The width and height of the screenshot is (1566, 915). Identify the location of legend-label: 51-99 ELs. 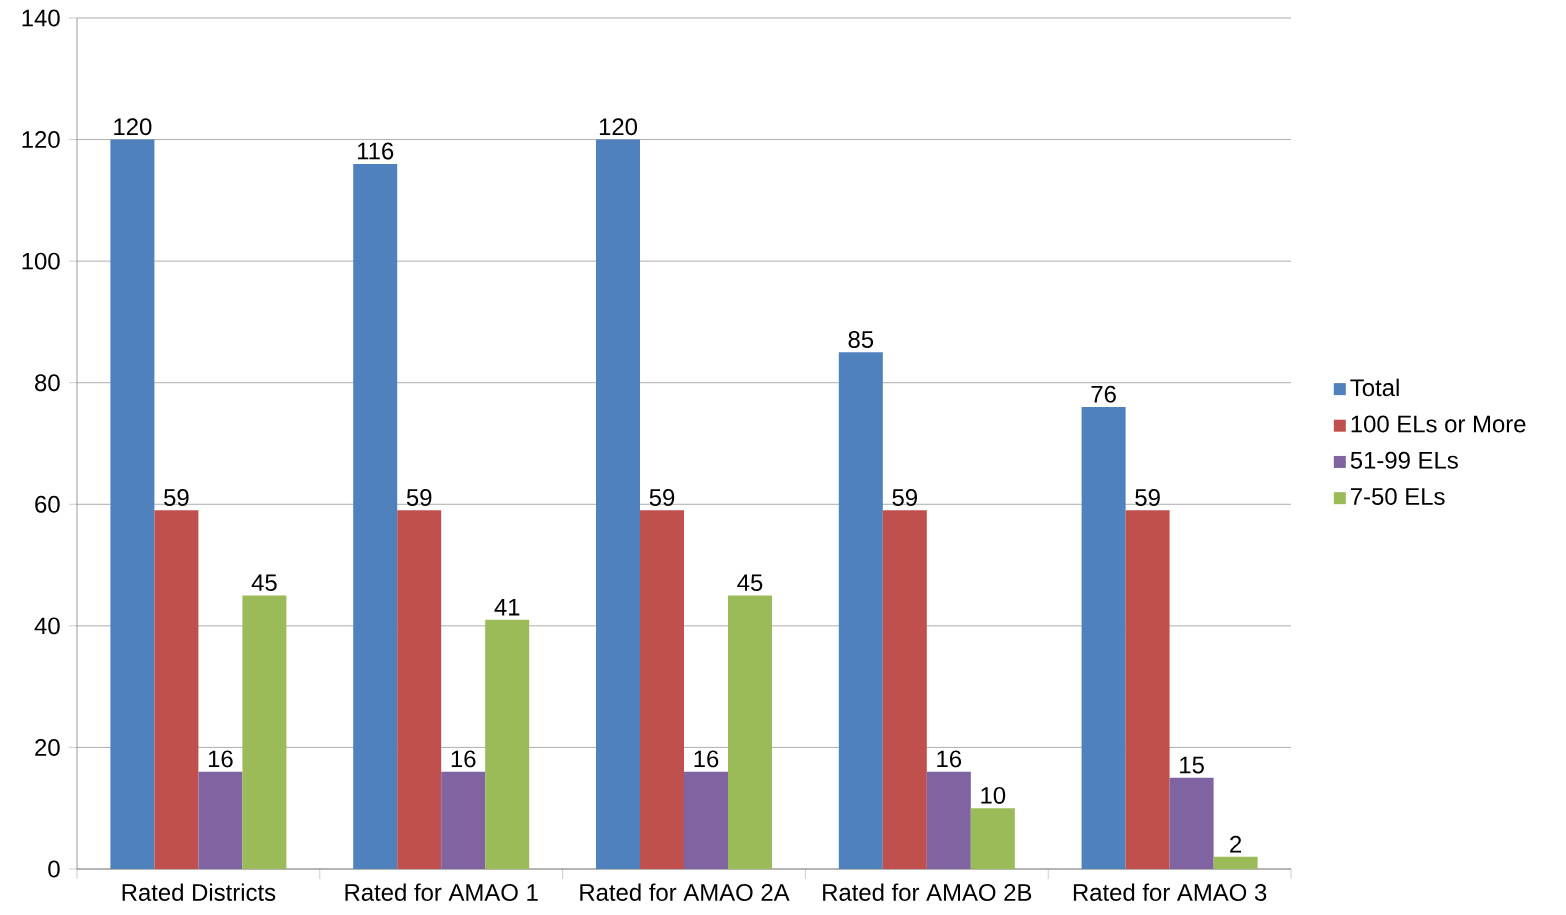
(1404, 460).